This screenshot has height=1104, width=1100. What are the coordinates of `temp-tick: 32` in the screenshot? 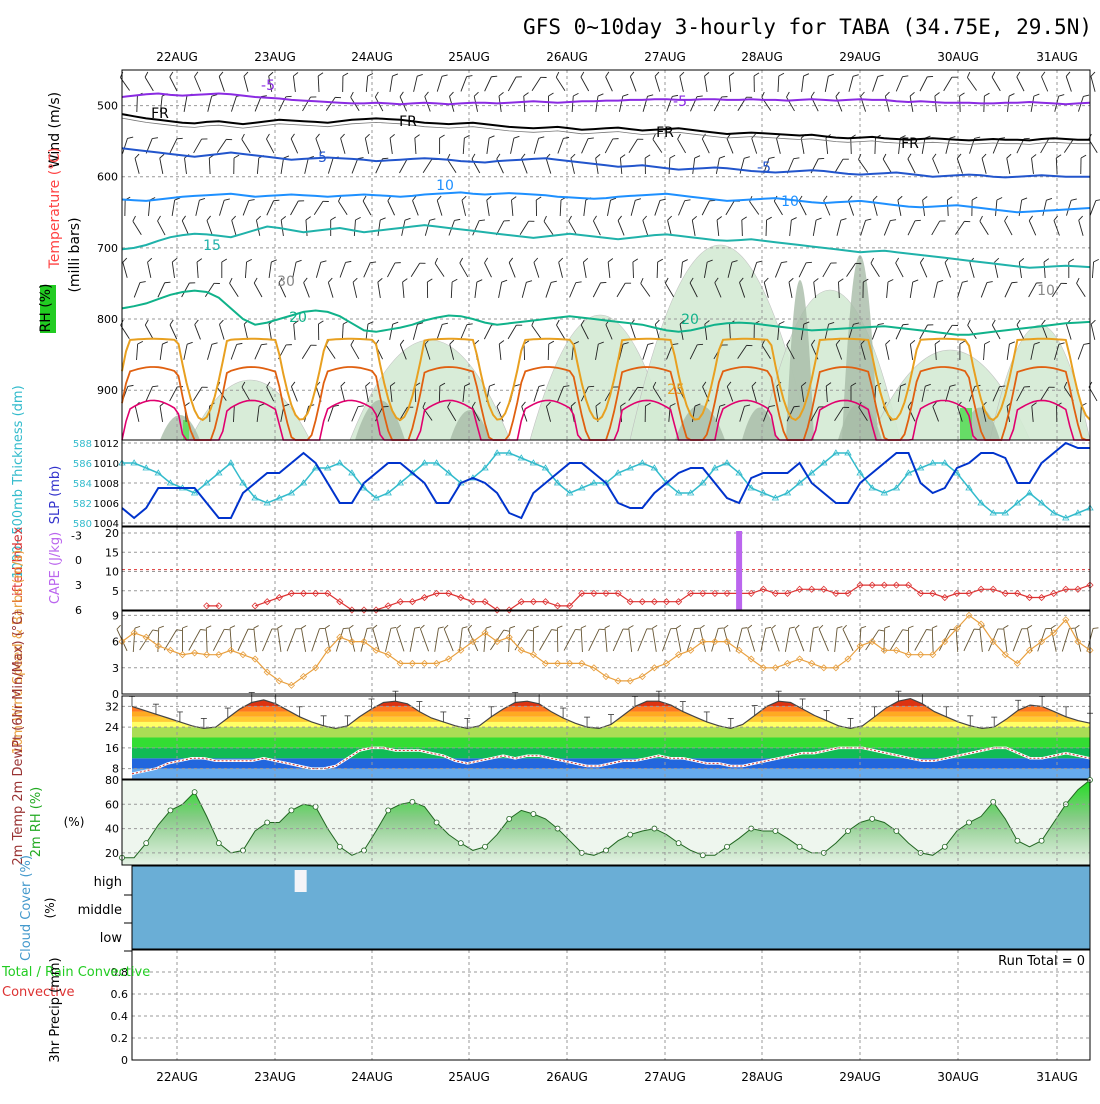 It's located at (112, 706).